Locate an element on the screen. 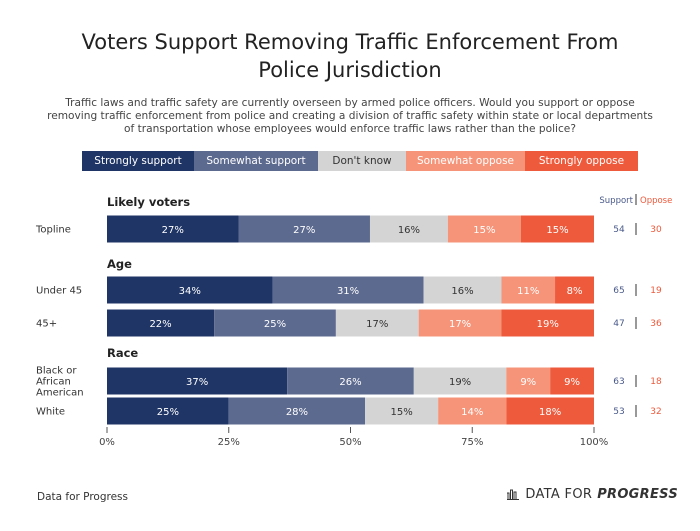  row-label: Topline is located at coordinates (53, 230).